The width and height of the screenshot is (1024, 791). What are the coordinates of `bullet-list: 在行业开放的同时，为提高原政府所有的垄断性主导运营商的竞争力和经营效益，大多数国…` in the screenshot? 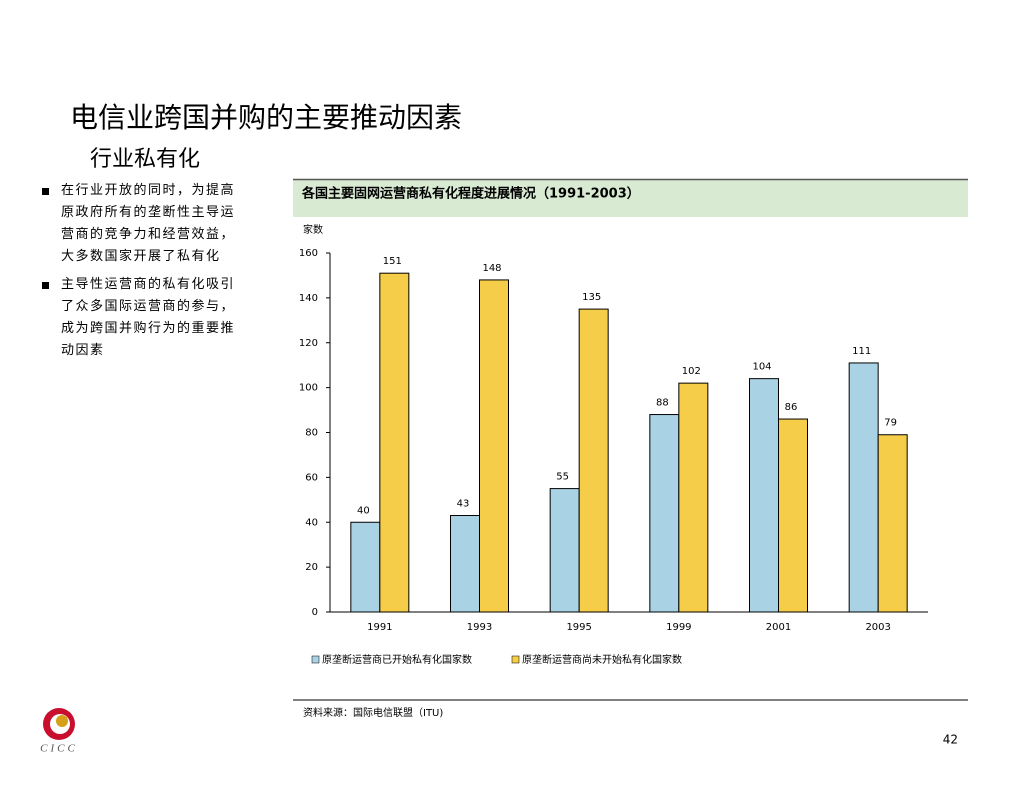 It's located at (142, 274).